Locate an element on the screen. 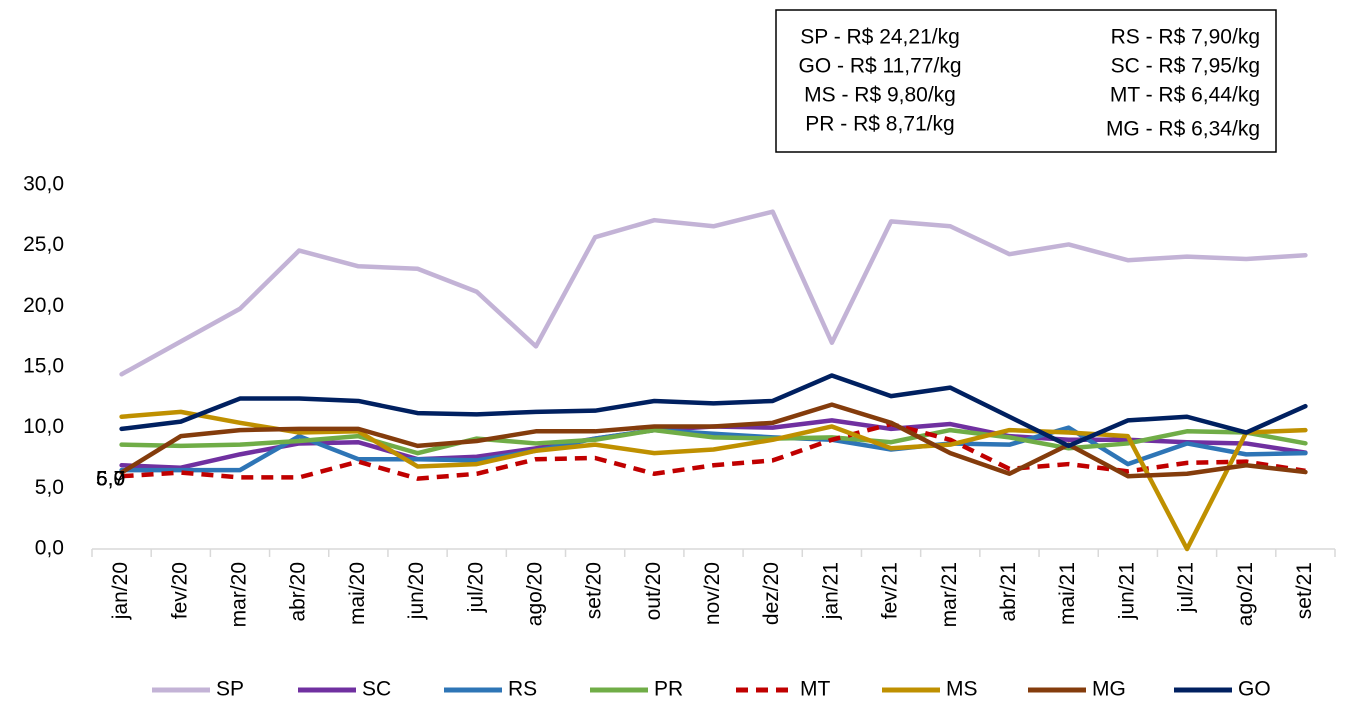 Image resolution: width=1362 pixels, height=707 pixels. x-tick-label: mar/20 is located at coordinates (239, 594).